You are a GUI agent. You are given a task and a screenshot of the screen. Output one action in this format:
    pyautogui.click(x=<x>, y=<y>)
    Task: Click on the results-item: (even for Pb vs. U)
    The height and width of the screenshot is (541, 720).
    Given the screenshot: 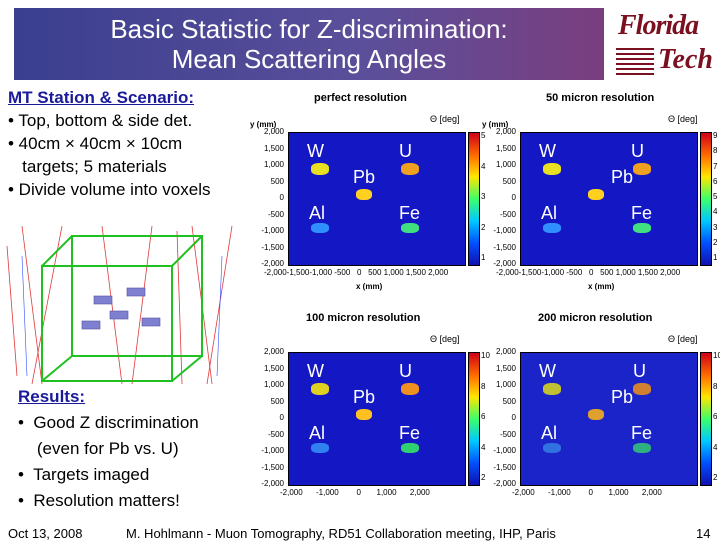 What is the action you would take?
    pyautogui.click(x=98, y=448)
    